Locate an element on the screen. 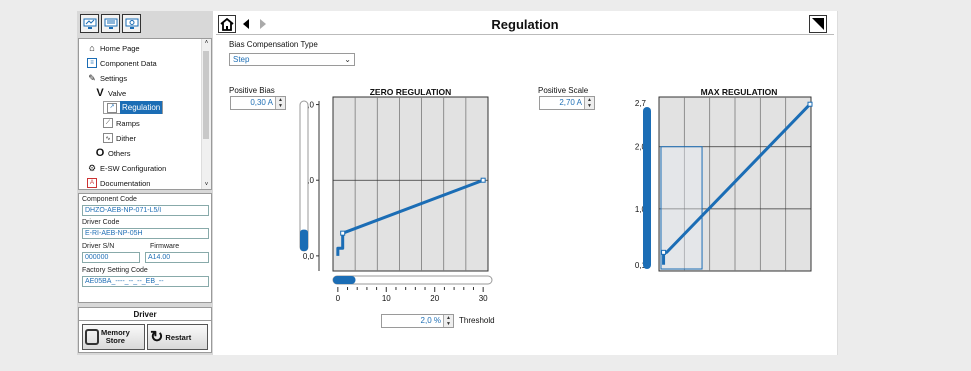 This screenshot has height=371, width=971. threshold-slider-track is located at coordinates (412, 280).